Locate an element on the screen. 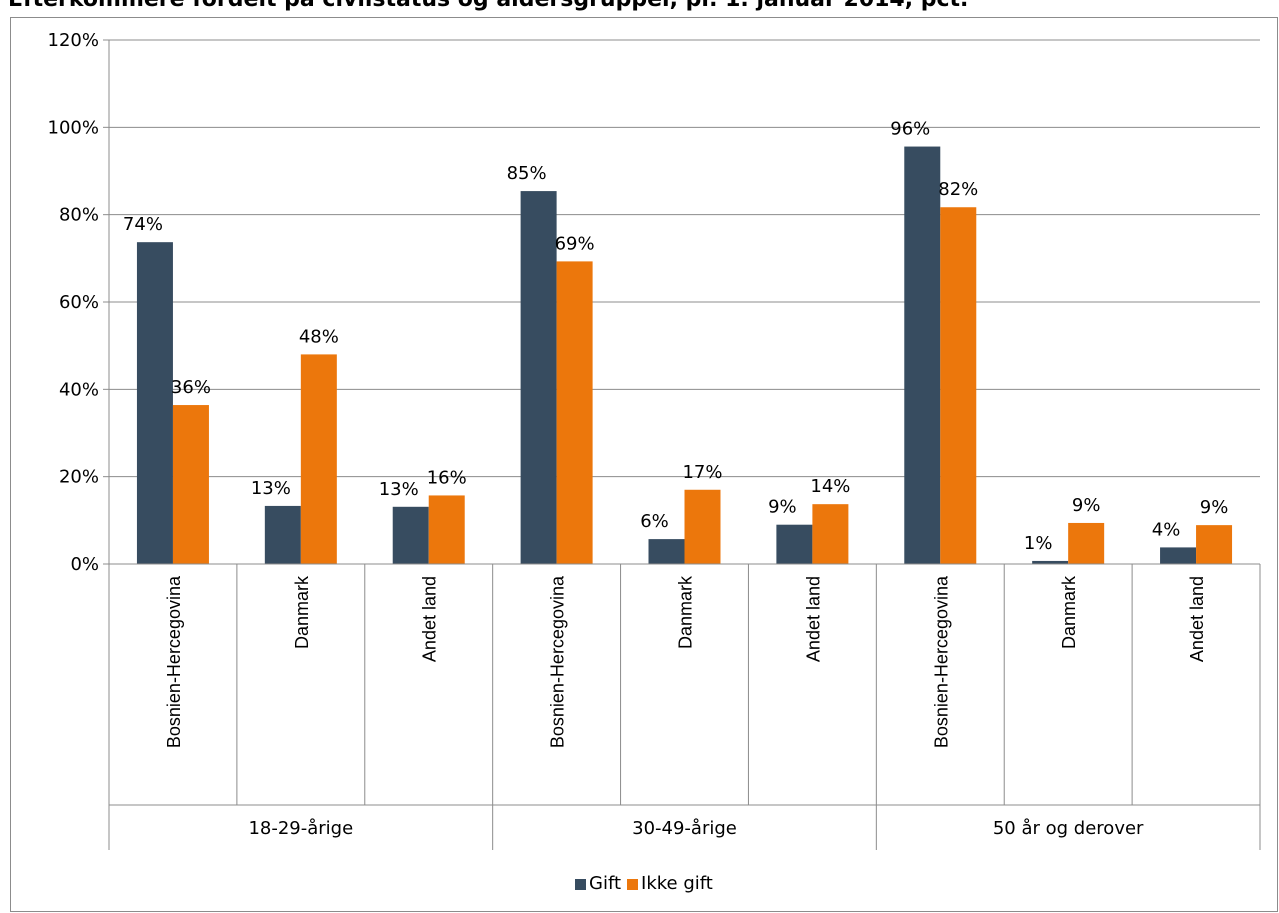 The height and width of the screenshot is (913, 1279). data-label-gift: 74% is located at coordinates (143, 224).